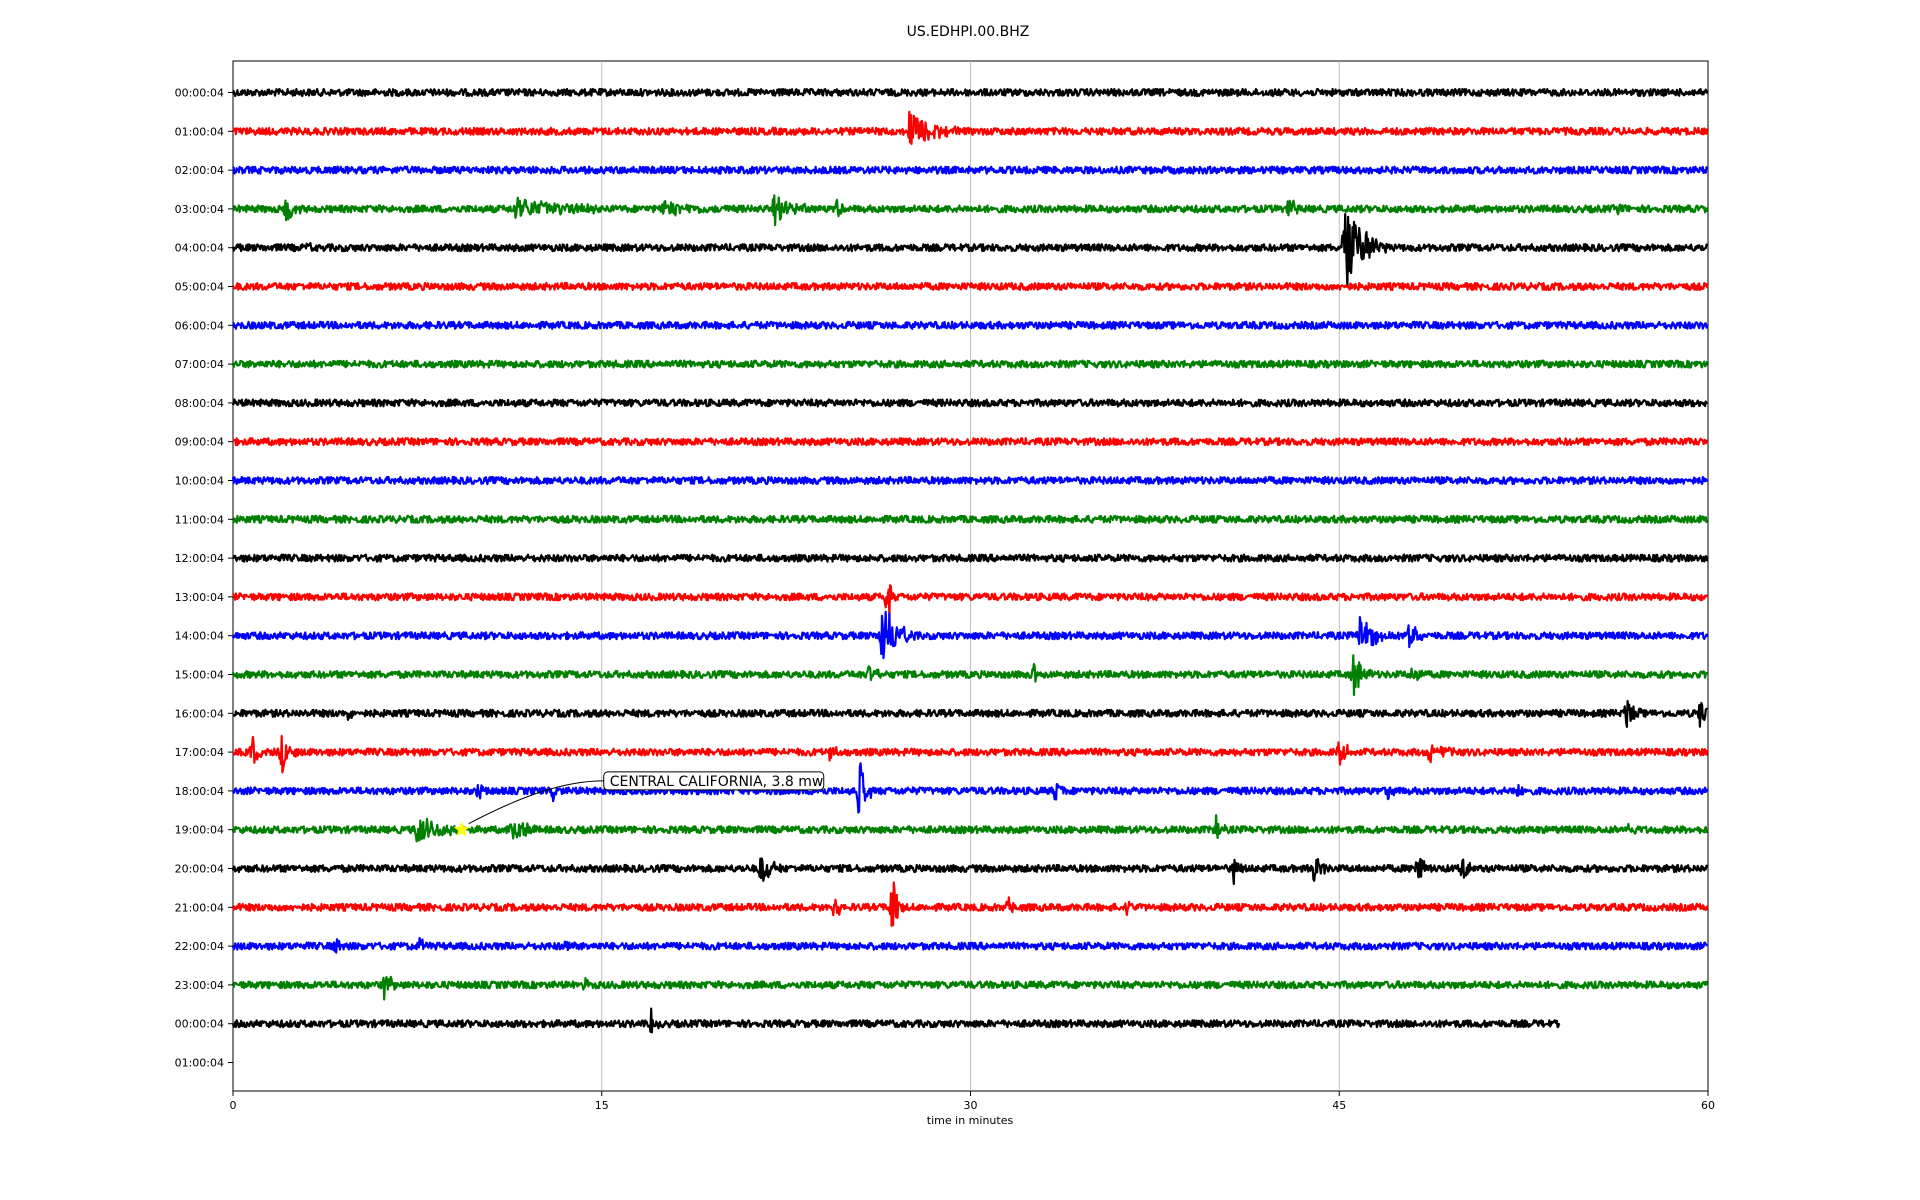  Describe the element at coordinates (1339, 1105) in the screenshot. I see `x-tick-label: 45` at that location.